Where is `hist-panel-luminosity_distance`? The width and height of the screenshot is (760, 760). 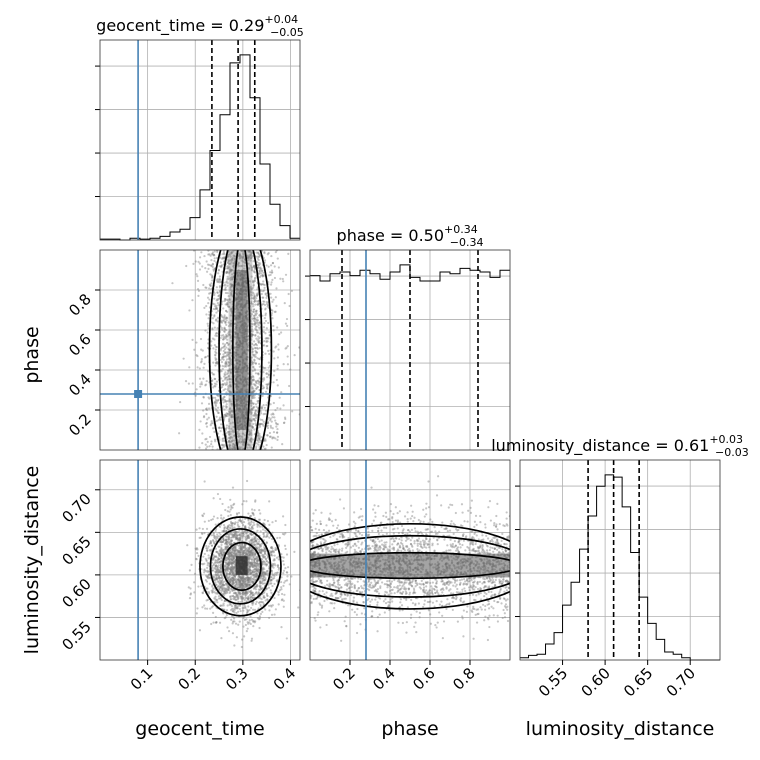 hist-panel-luminosity_distance is located at coordinates (618, 560).